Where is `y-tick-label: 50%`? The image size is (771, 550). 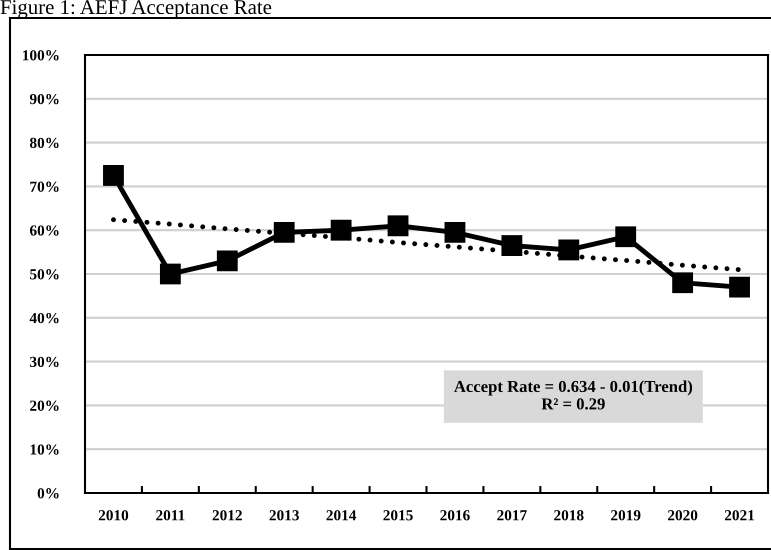
y-tick-label: 50% is located at coordinates (44, 274).